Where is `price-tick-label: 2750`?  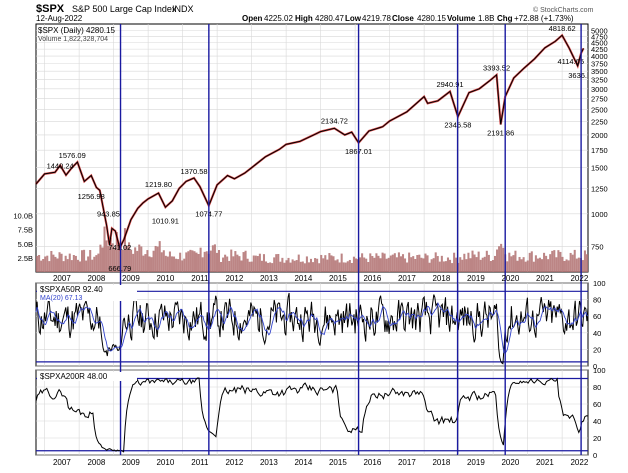
price-tick-label: 2750 is located at coordinates (599, 99).